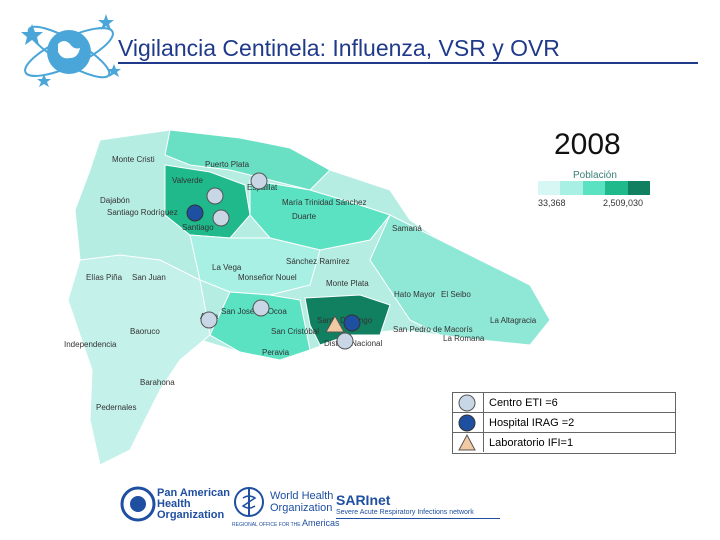 This screenshot has height=540, width=720. I want to click on who-regional-office: REGIONAL OFFICE FOR THE Americas, so click(286, 523).